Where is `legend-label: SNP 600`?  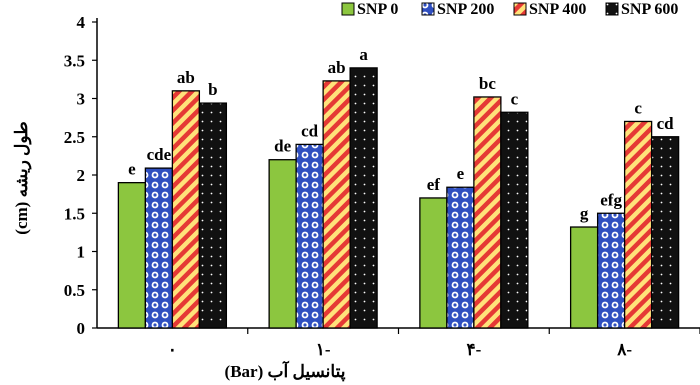 legend-label: SNP 600 is located at coordinates (649, 9).